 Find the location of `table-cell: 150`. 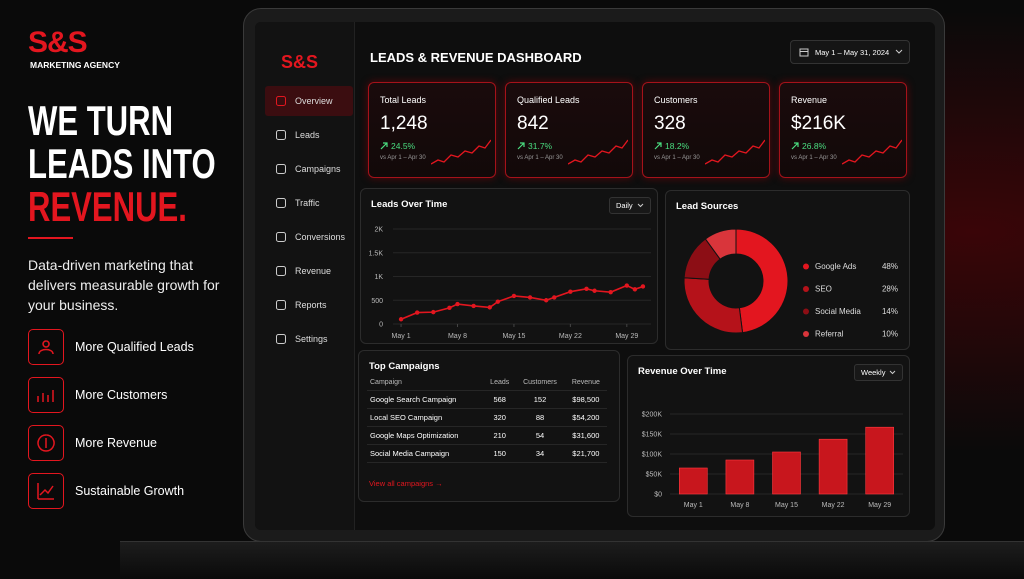

table-cell: 150 is located at coordinates (500, 453).